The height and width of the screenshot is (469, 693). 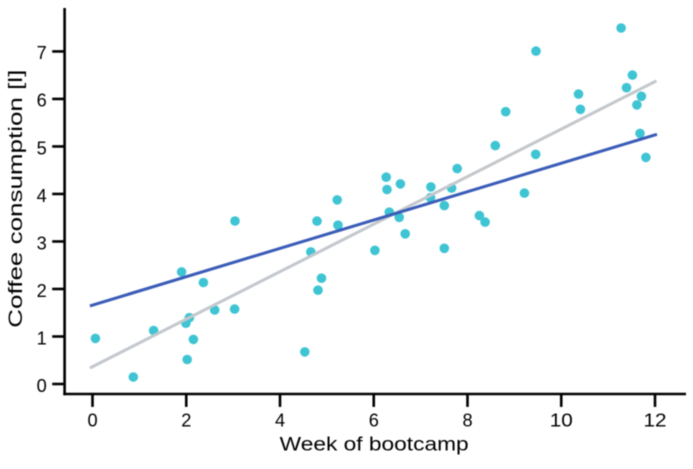 I want to click on svg-text: 1, so click(x=42, y=338).